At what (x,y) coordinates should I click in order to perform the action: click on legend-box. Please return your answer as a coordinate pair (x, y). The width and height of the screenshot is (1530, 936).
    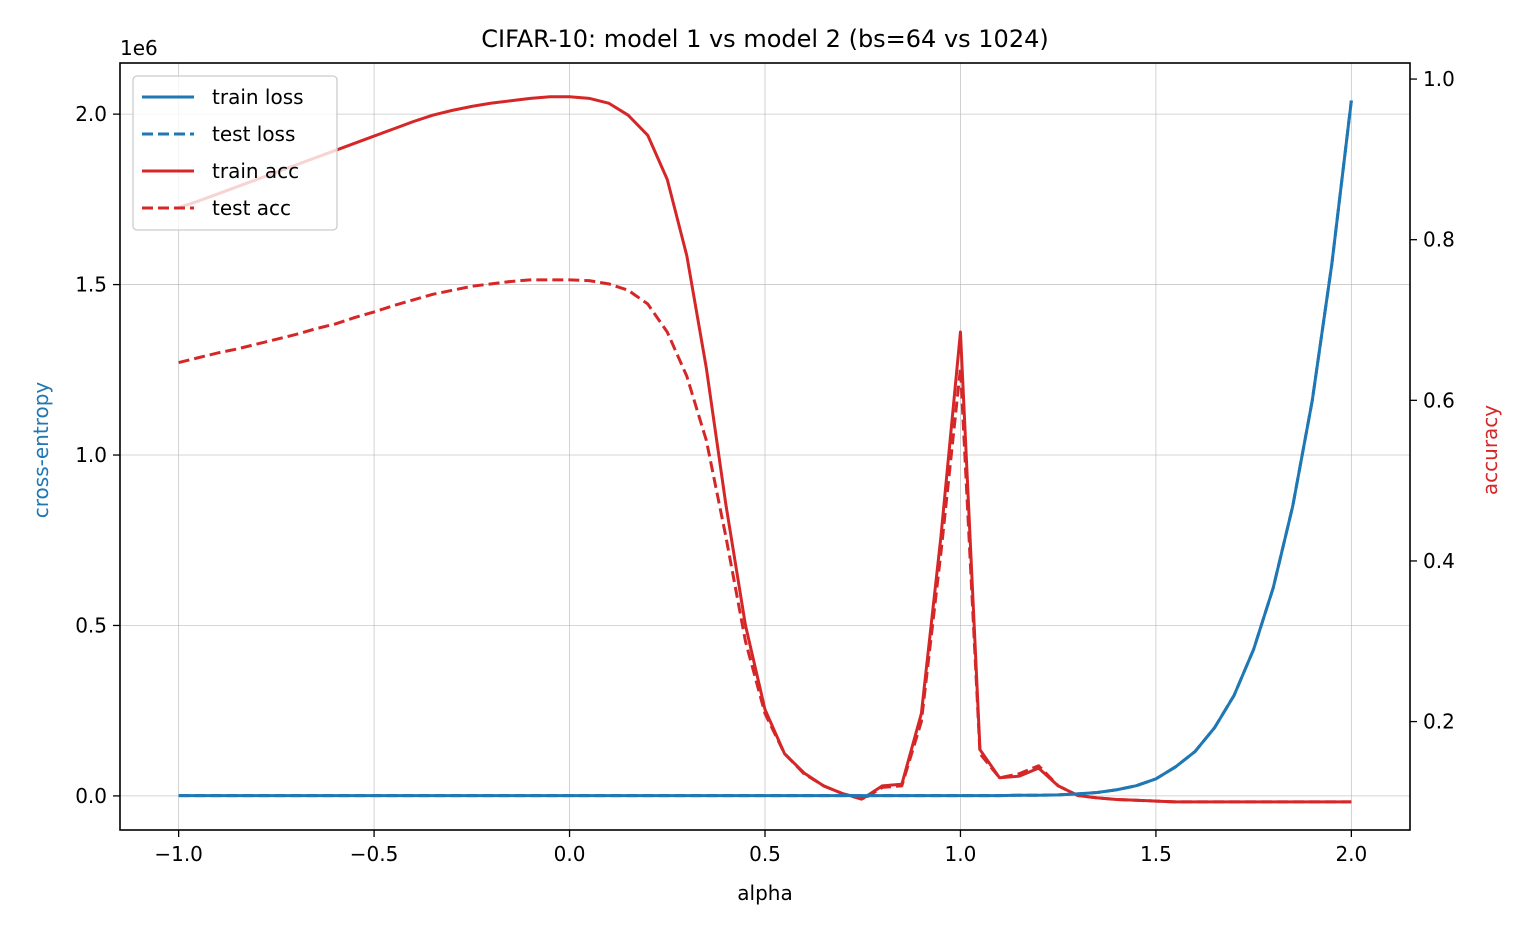
    Looking at the image, I should click on (235, 153).